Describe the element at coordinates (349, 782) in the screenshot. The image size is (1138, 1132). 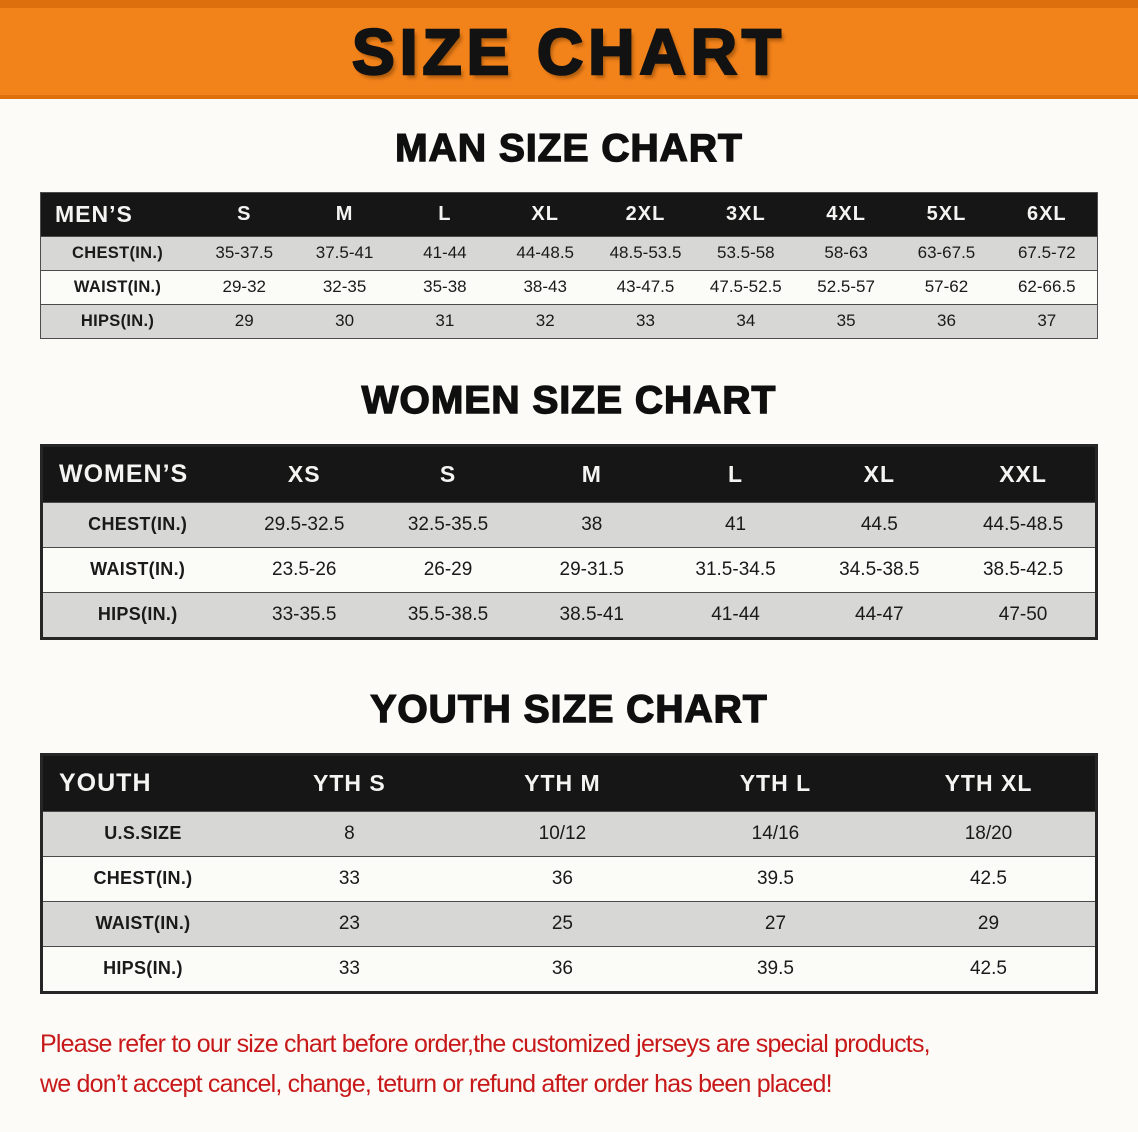
I see `size-header-cell: YTH S` at that location.